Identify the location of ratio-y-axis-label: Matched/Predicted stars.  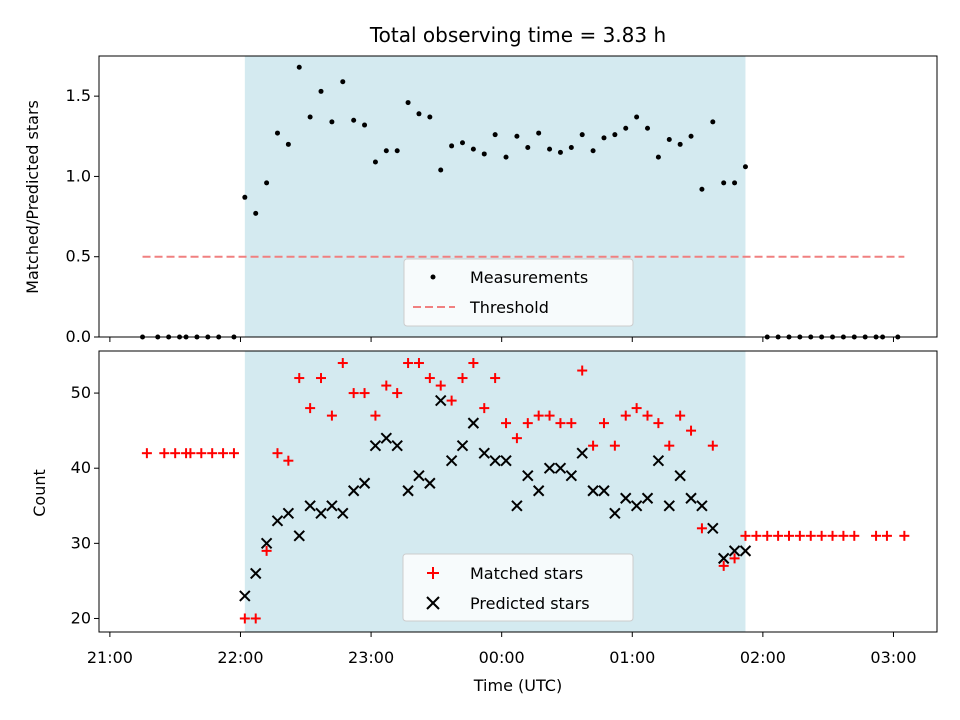
(32, 197).